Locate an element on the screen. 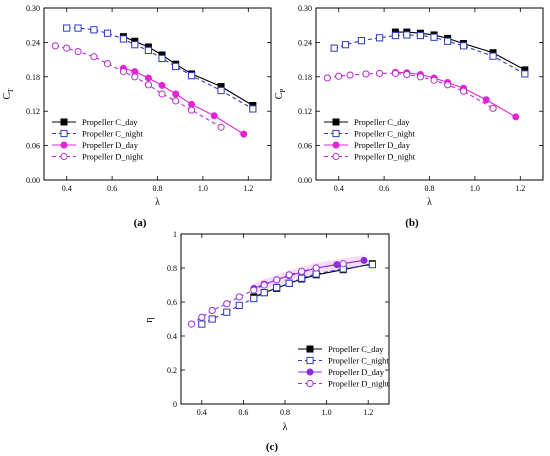  x-tick-label: 1.0 is located at coordinates (475, 188).